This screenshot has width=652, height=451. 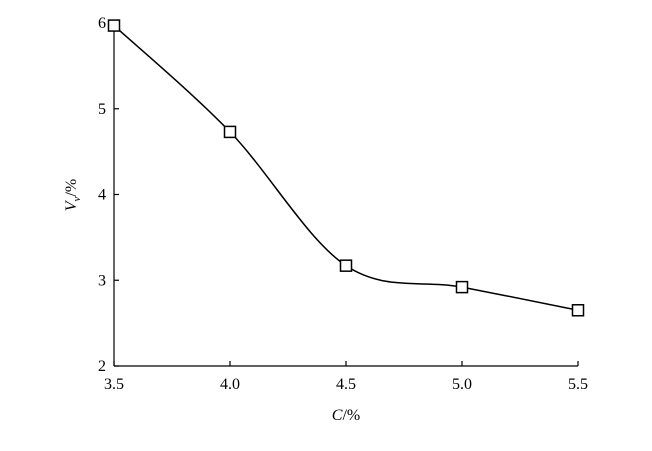 I want to click on x-label-unit: /%, so click(x=351, y=415).